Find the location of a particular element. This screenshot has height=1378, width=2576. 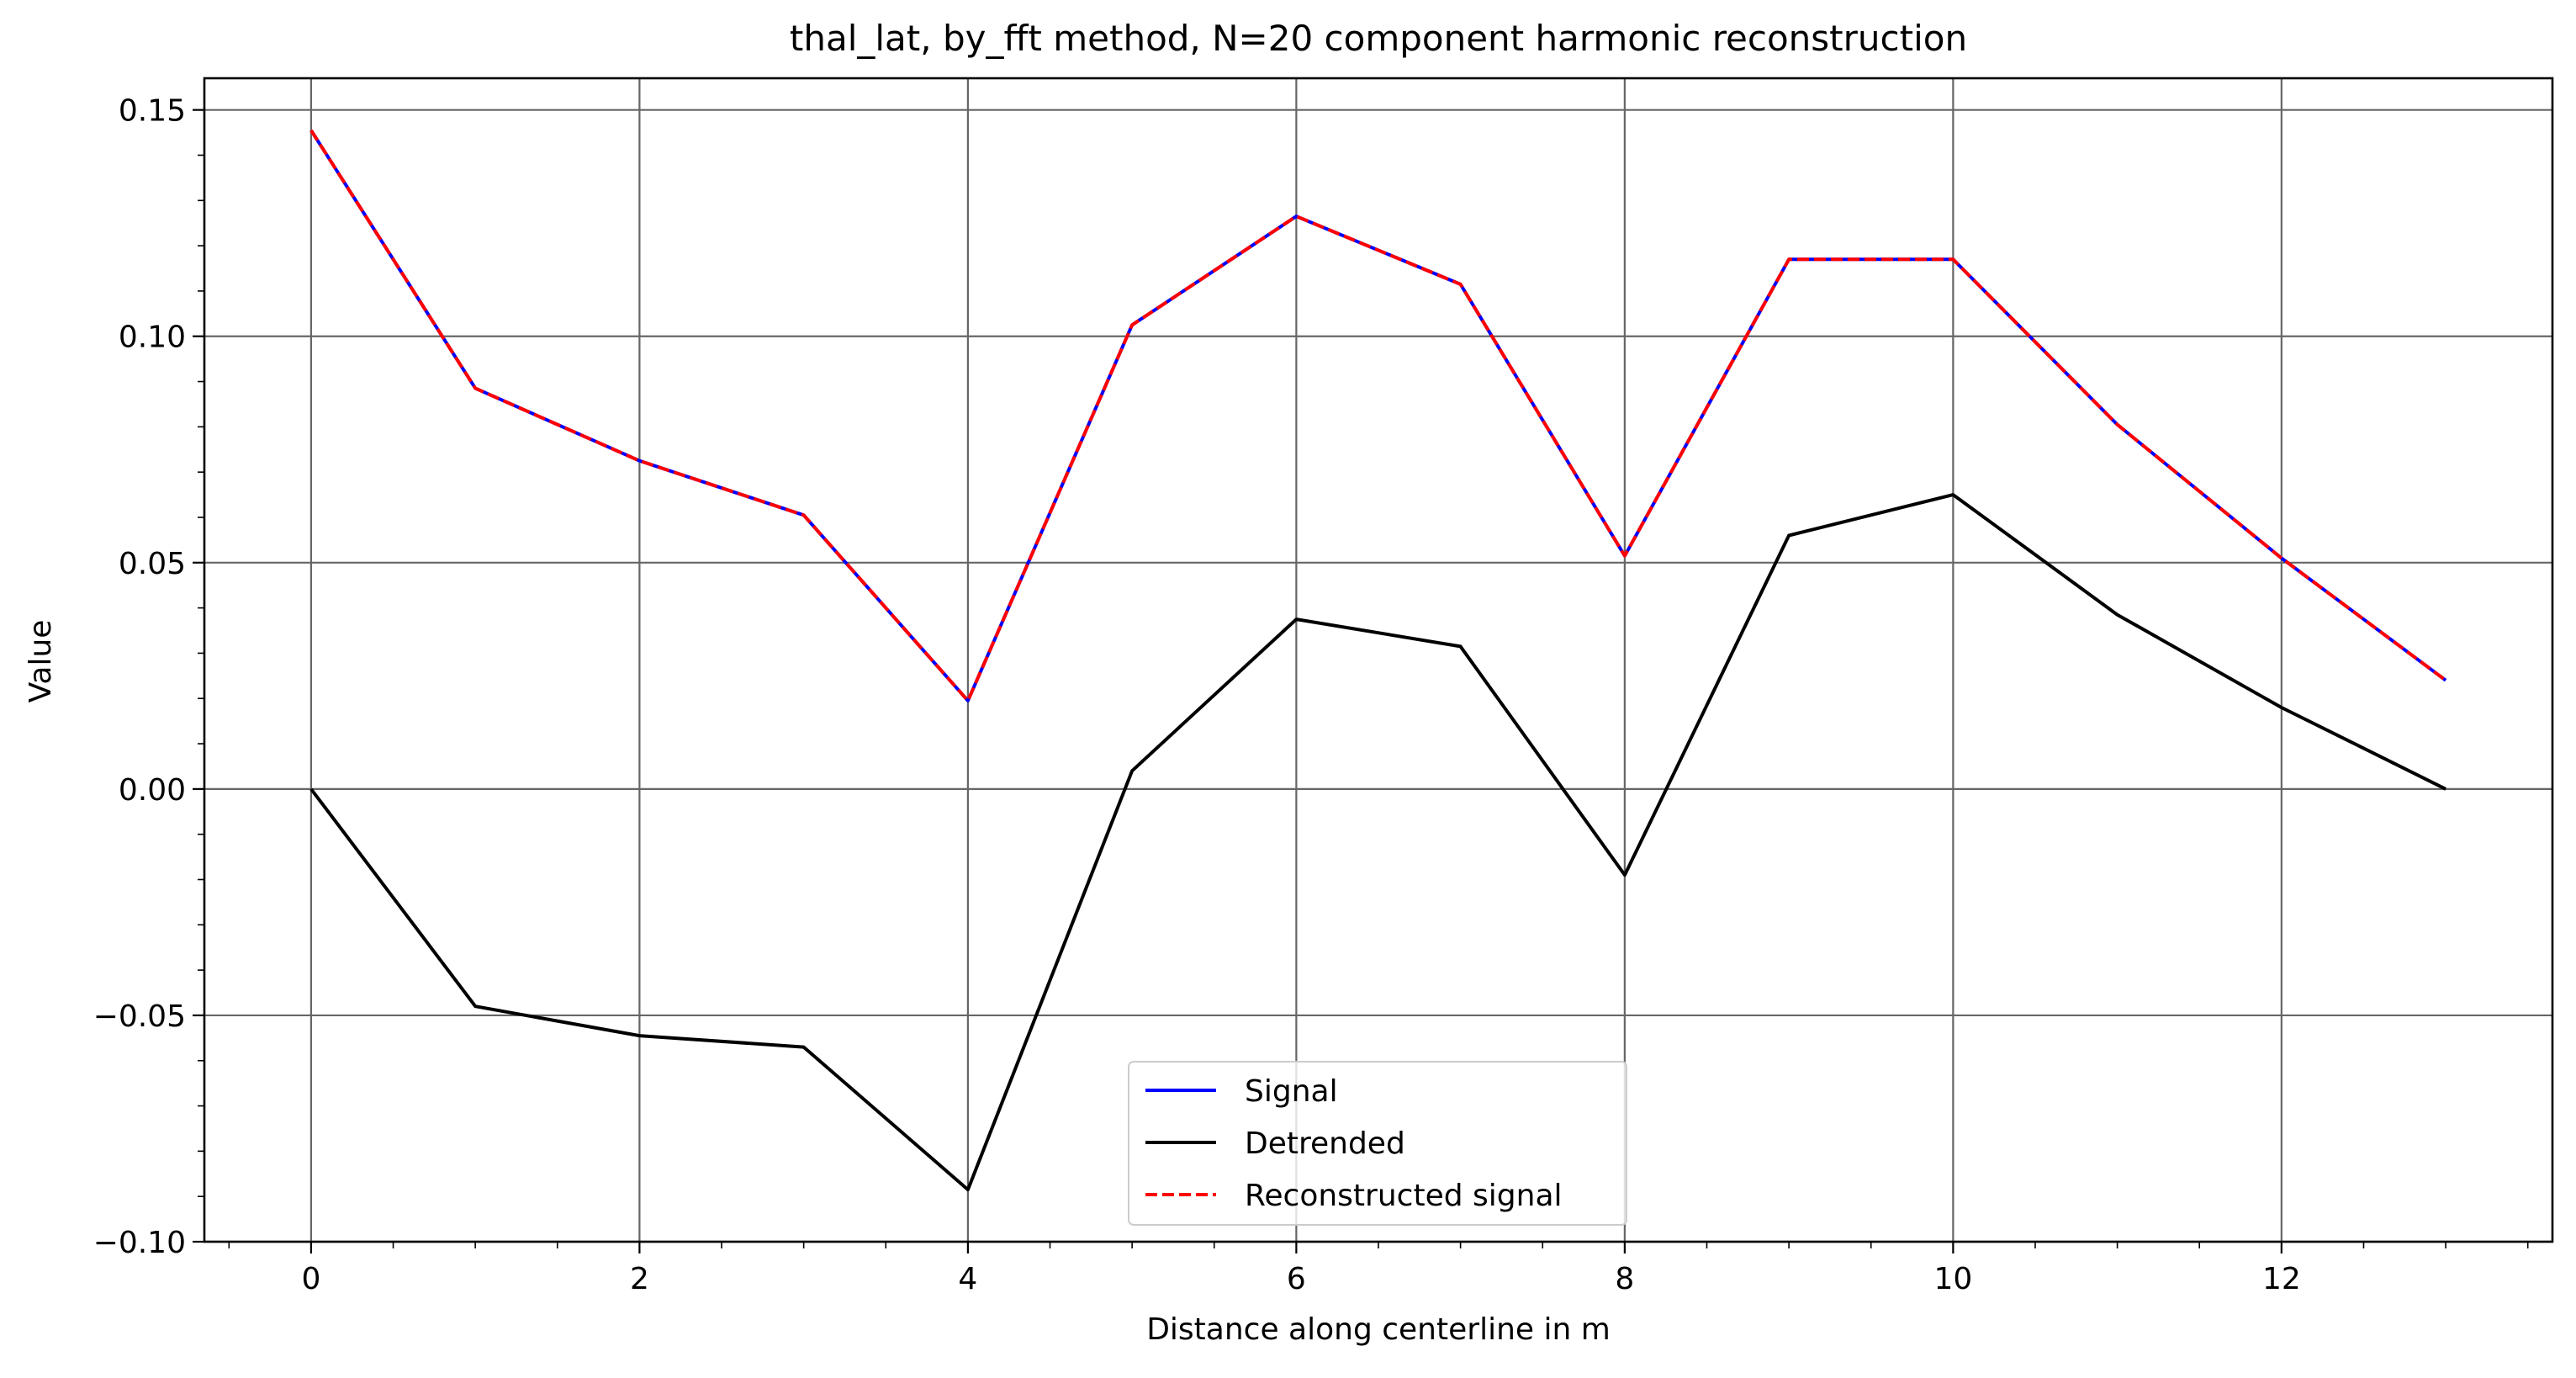

x-axis-label: Distance along centerline in m is located at coordinates (1378, 1329).